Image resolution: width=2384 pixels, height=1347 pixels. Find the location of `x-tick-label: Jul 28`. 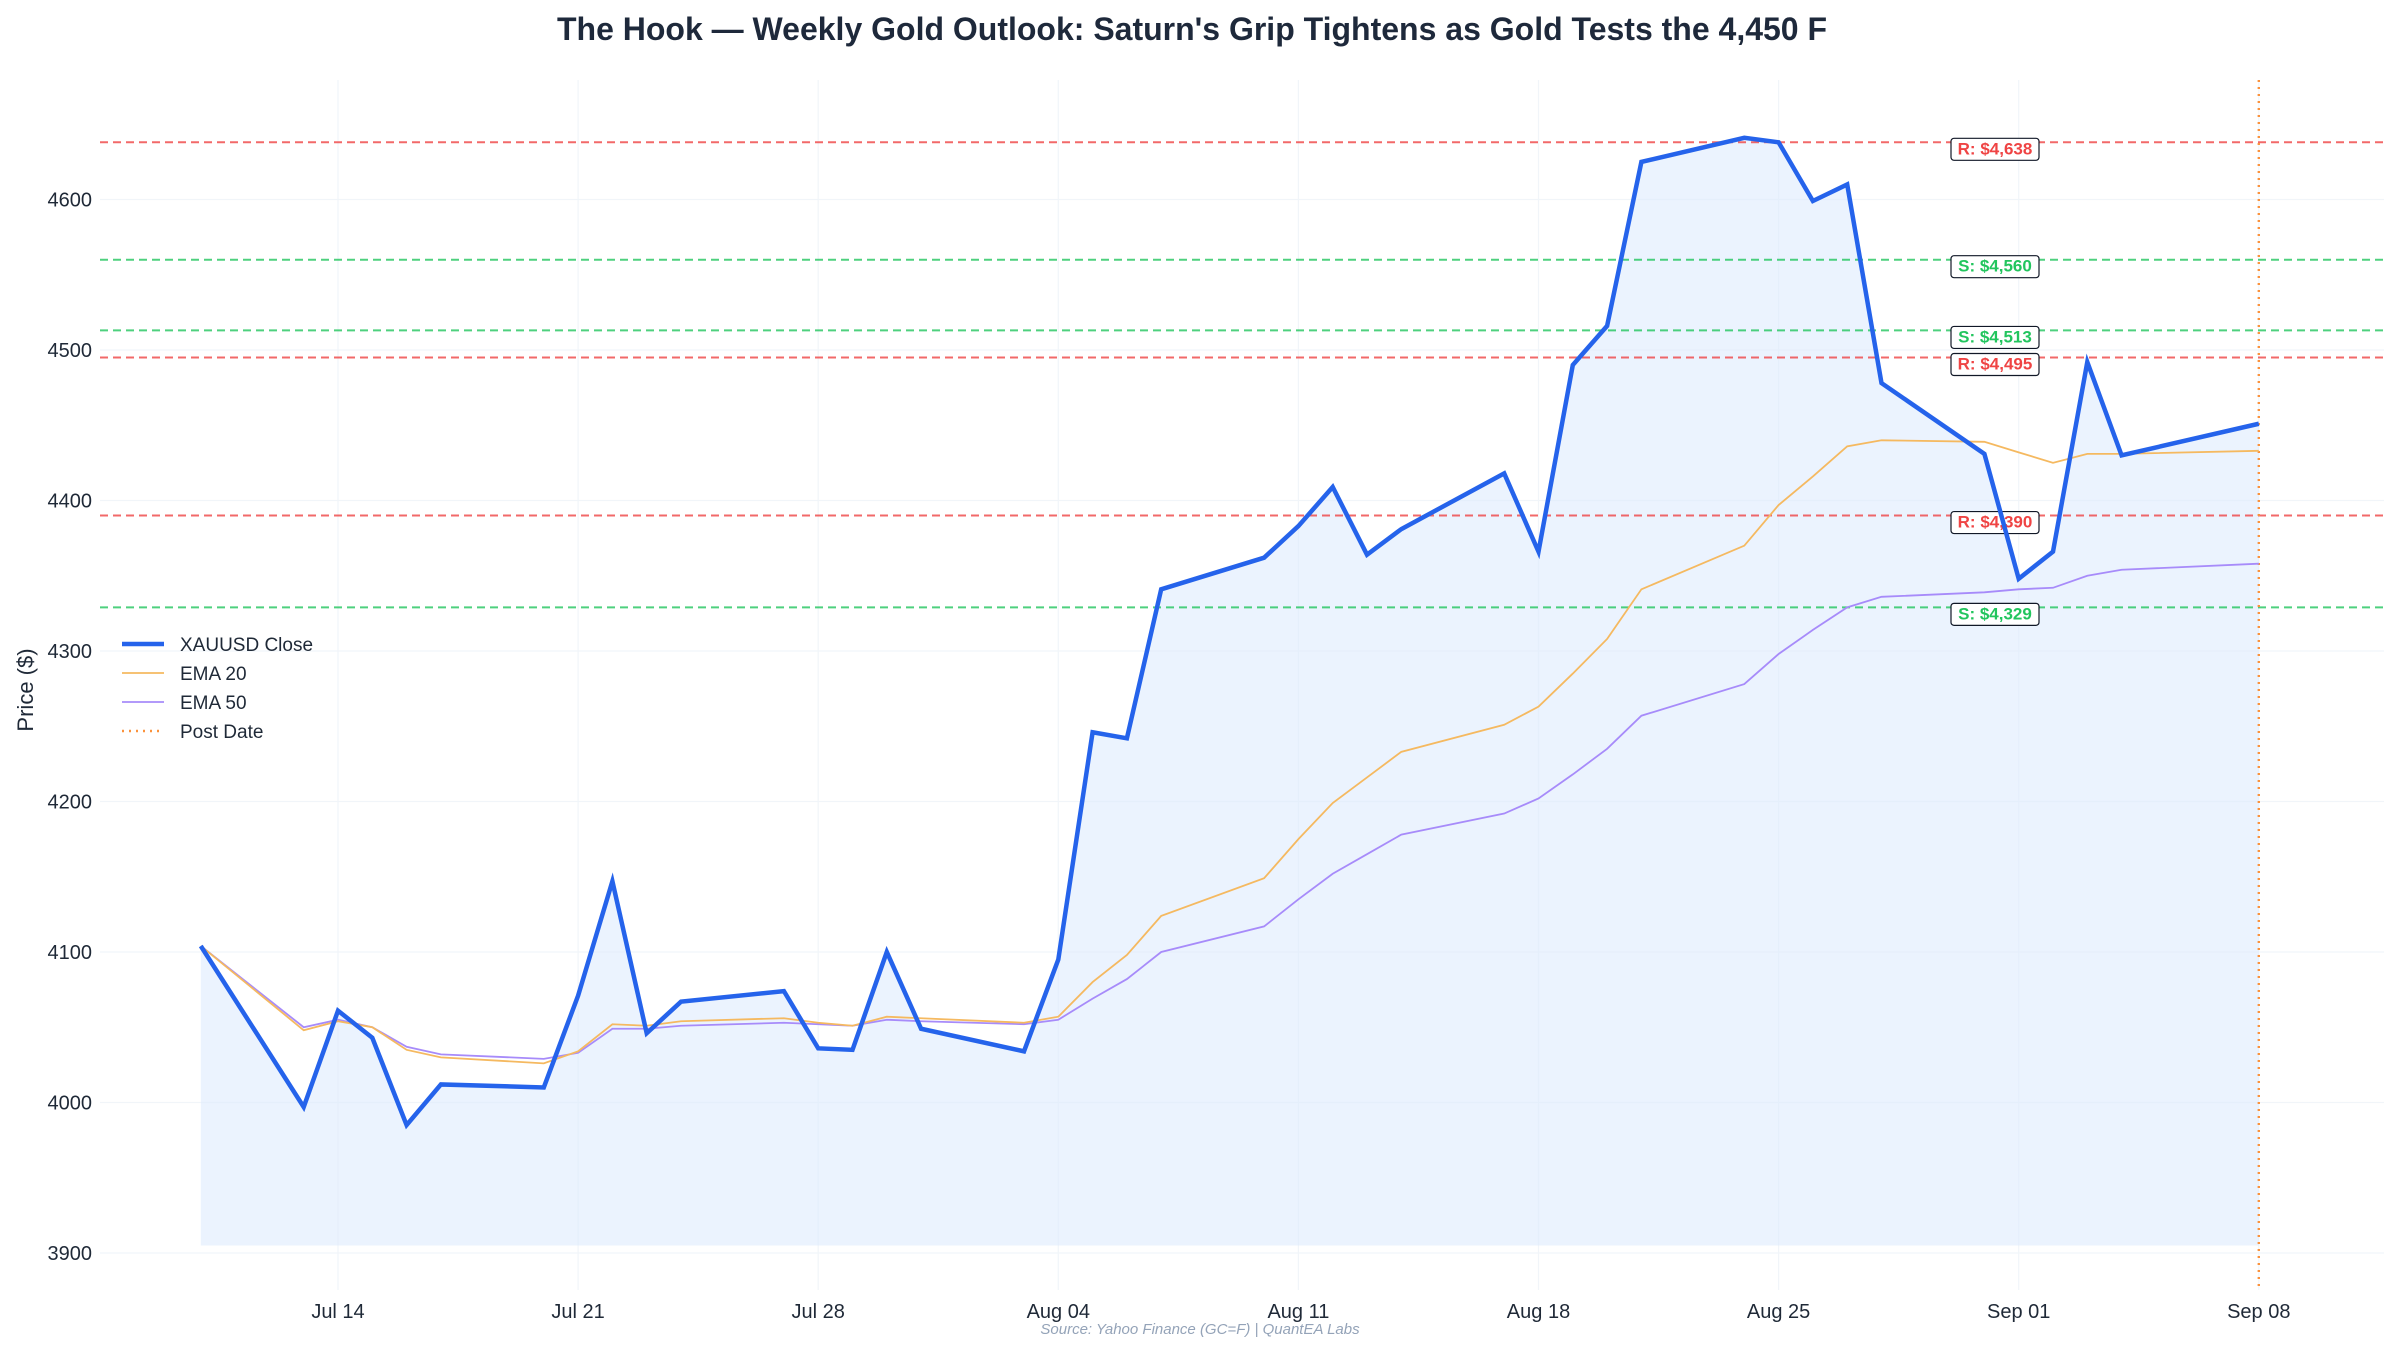

x-tick-label: Jul 28 is located at coordinates (818, 1312).